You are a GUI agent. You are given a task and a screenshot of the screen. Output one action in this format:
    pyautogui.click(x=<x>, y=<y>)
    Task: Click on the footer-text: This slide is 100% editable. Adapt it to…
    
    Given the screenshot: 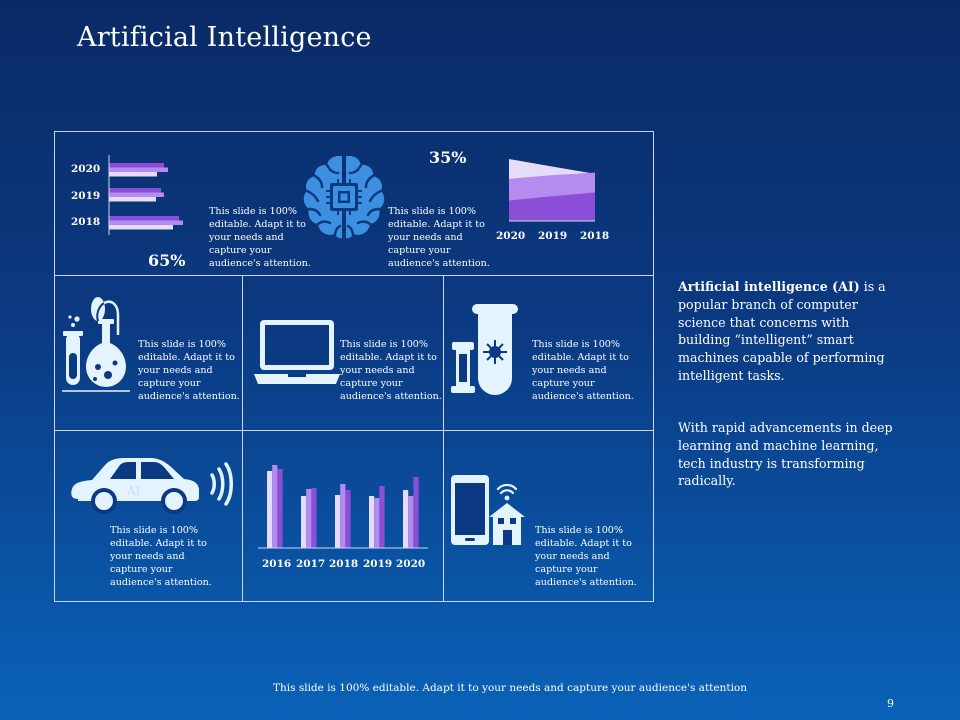 What is the action you would take?
    pyautogui.click(x=510, y=688)
    